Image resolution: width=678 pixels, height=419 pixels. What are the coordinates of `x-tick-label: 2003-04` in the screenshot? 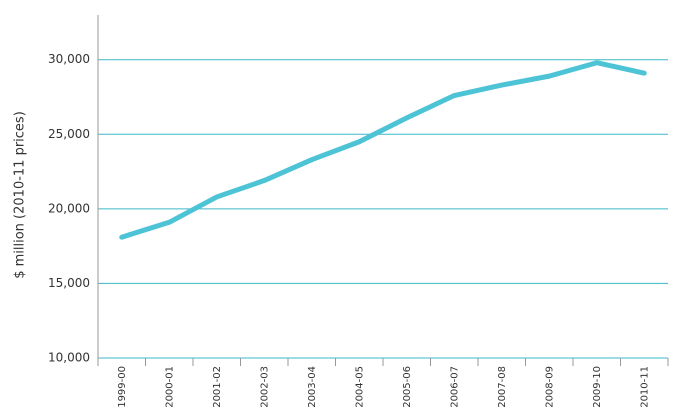 It's located at (312, 387).